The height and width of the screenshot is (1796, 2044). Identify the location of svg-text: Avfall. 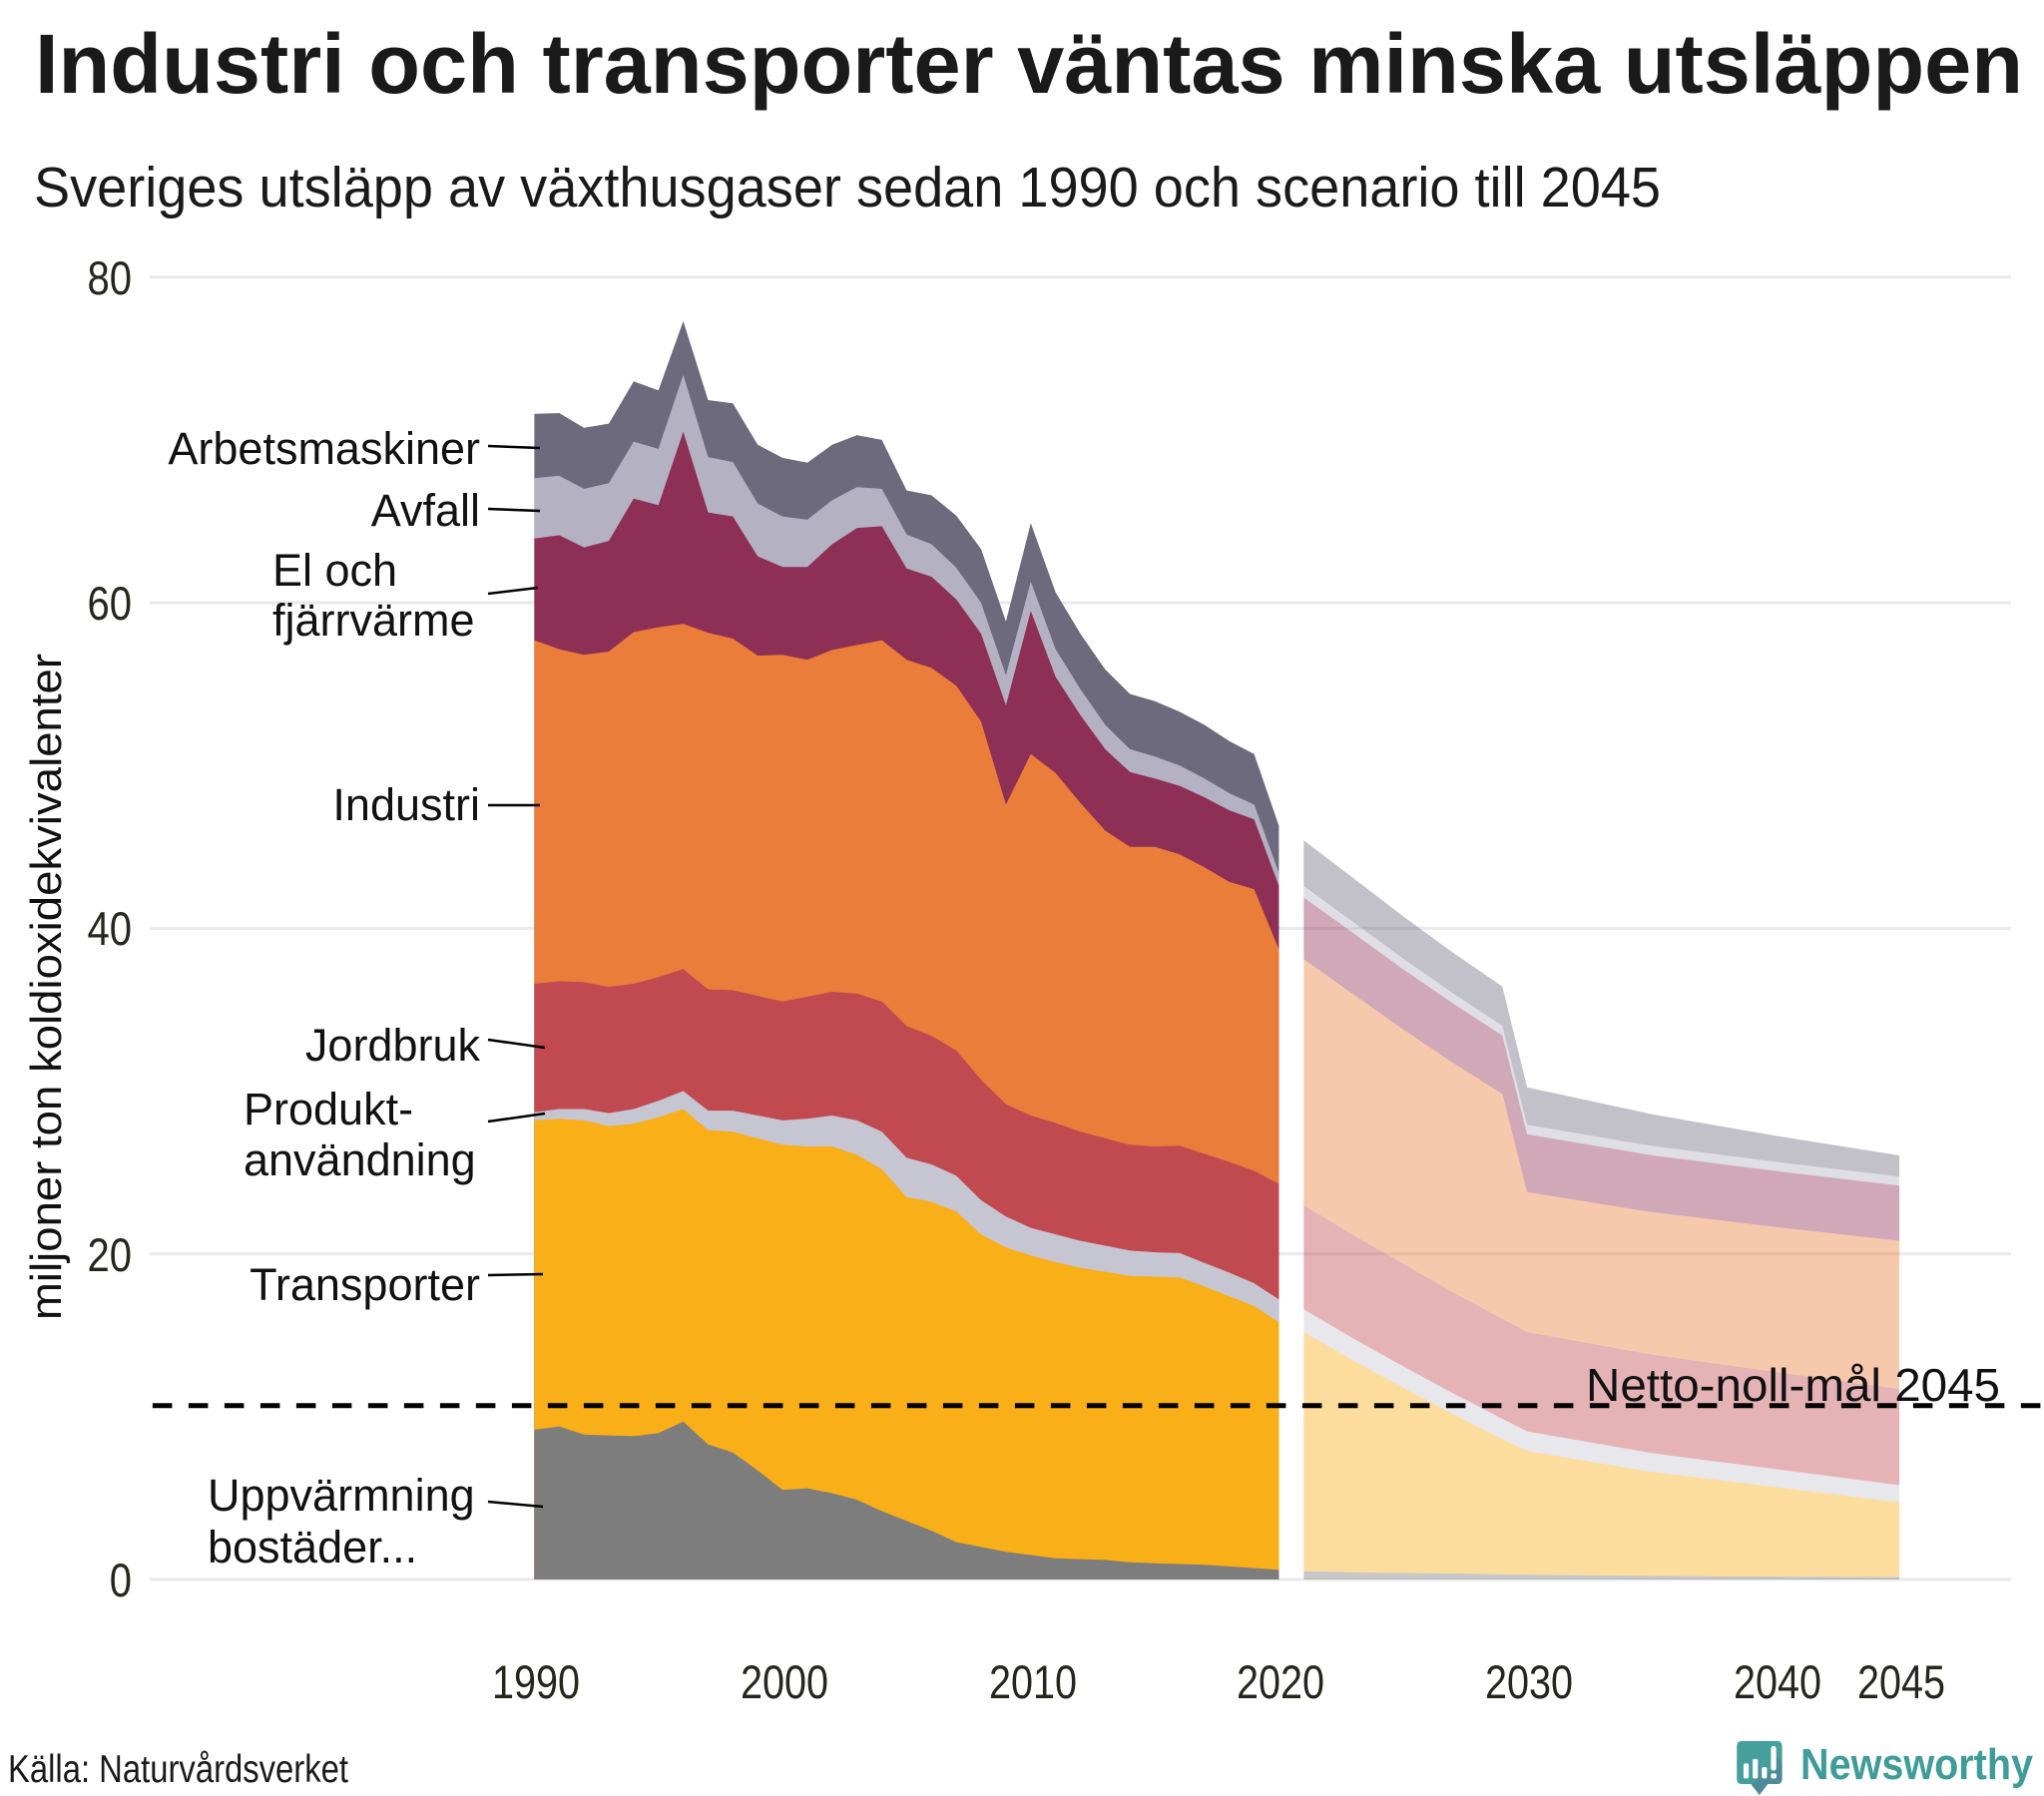
(425, 510).